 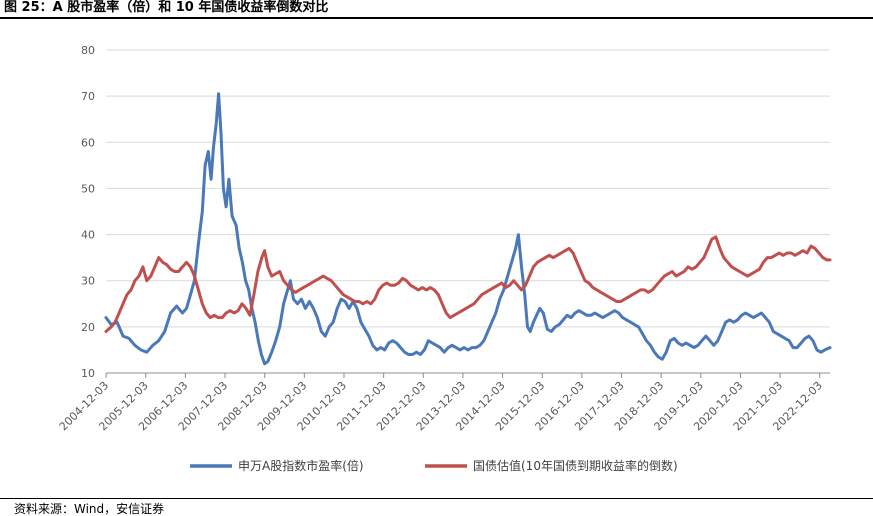 What do you see at coordinates (436, 18) in the screenshot?
I see `top-rule` at bounding box center [436, 18].